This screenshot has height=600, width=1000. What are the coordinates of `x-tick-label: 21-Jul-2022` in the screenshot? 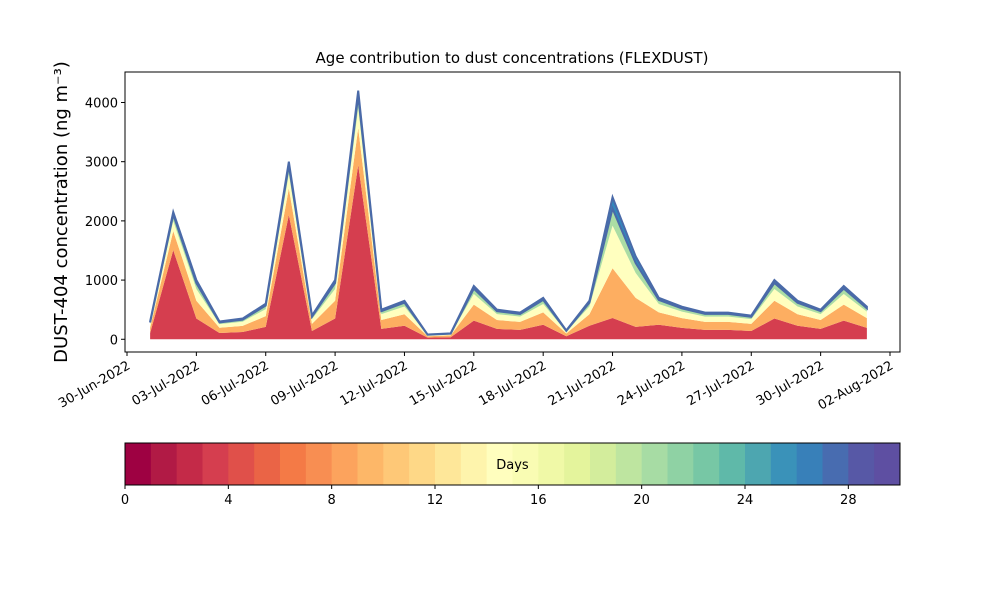 It's located at (582, 383).